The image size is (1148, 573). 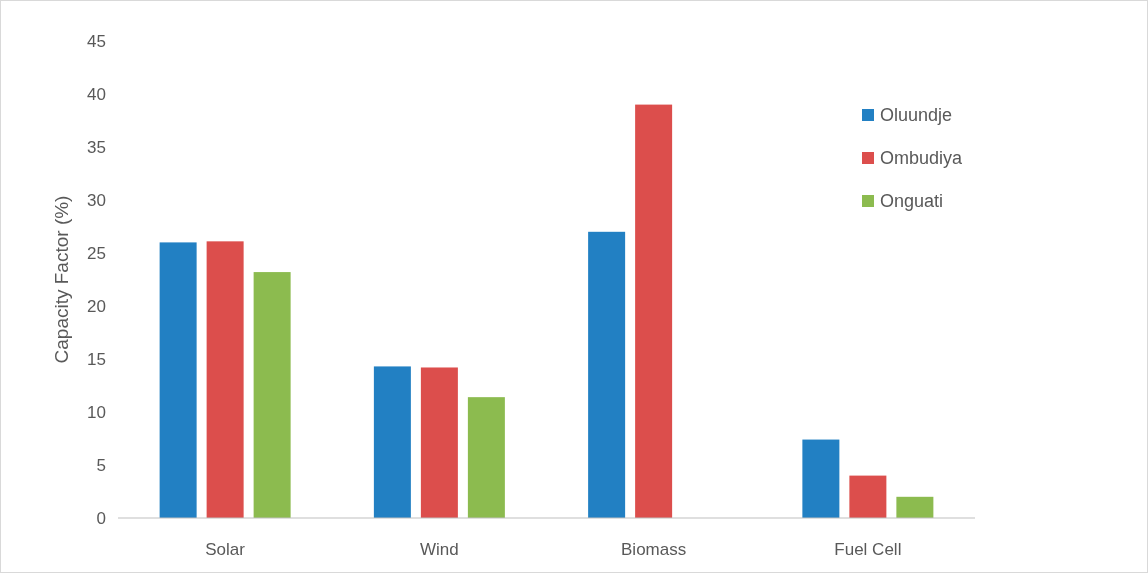 I want to click on y-tick-label: 25, so click(x=96, y=253).